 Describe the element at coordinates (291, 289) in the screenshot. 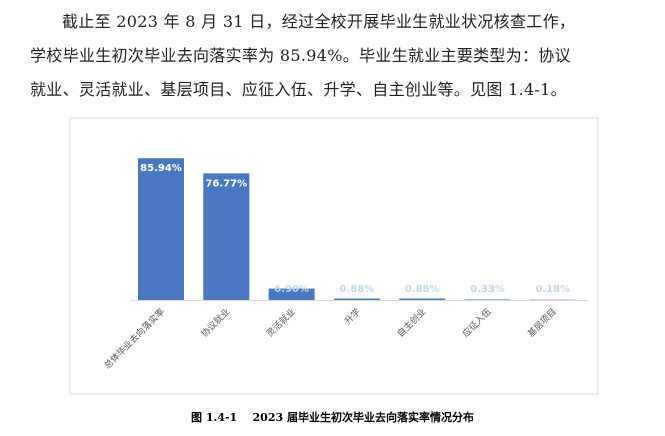

I see `value-label: 6.90%` at that location.